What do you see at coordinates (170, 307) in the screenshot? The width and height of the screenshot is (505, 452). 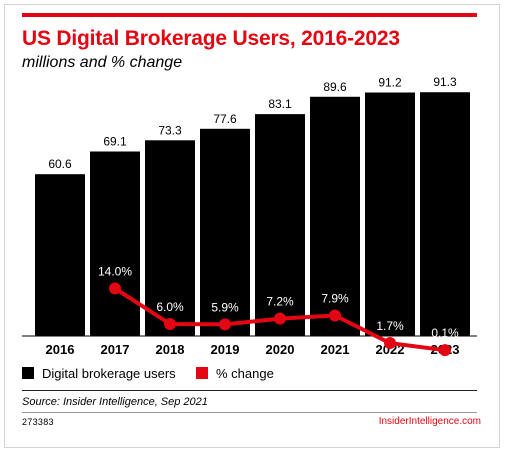 I see `pct-change-label: 6.0%` at bounding box center [170, 307].